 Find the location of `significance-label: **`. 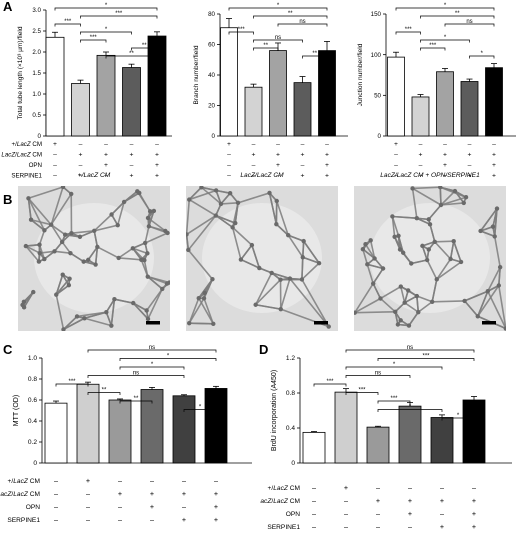

significance-label: ** is located at coordinates (314, 54).